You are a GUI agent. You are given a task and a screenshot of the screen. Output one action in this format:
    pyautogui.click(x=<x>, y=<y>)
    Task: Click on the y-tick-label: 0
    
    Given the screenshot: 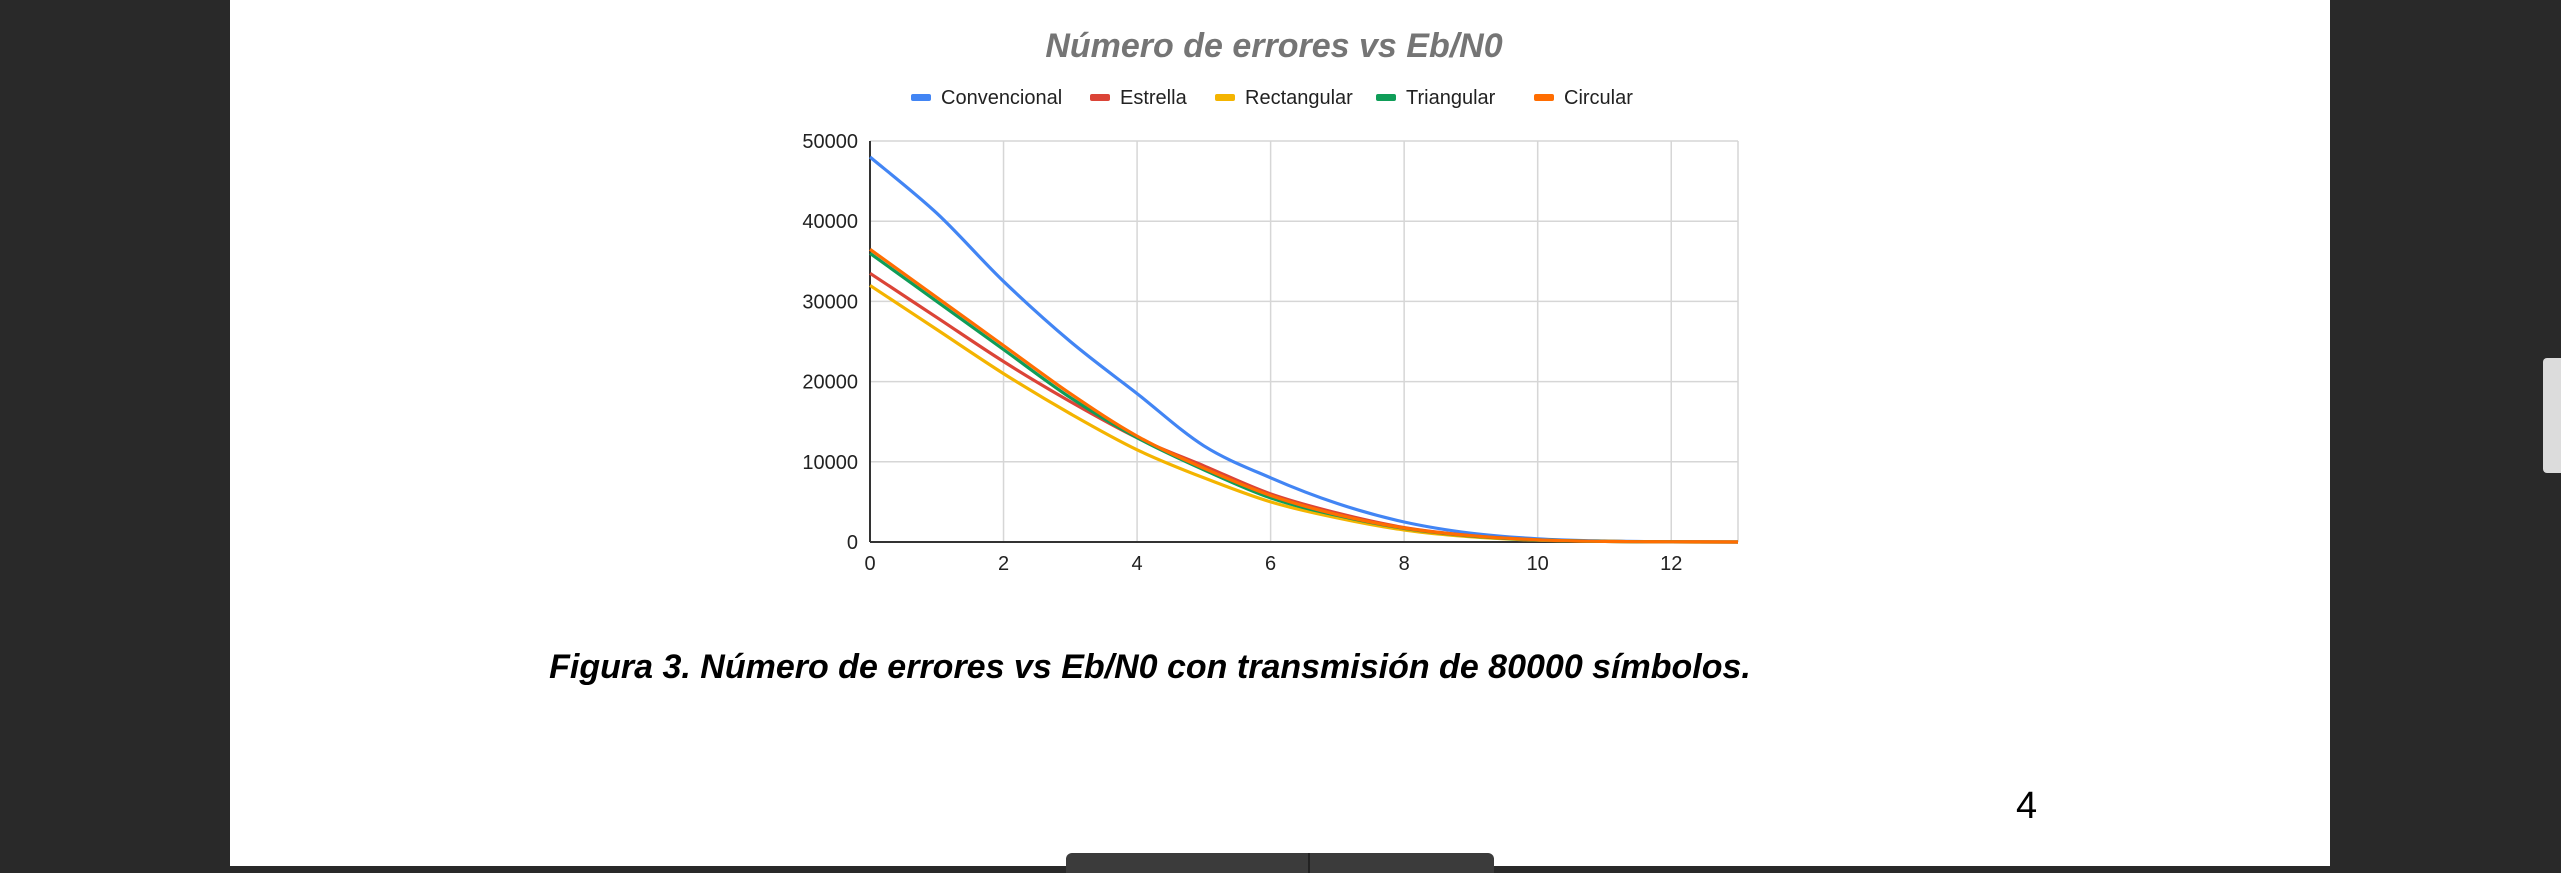 What is the action you would take?
    pyautogui.click(x=852, y=543)
    